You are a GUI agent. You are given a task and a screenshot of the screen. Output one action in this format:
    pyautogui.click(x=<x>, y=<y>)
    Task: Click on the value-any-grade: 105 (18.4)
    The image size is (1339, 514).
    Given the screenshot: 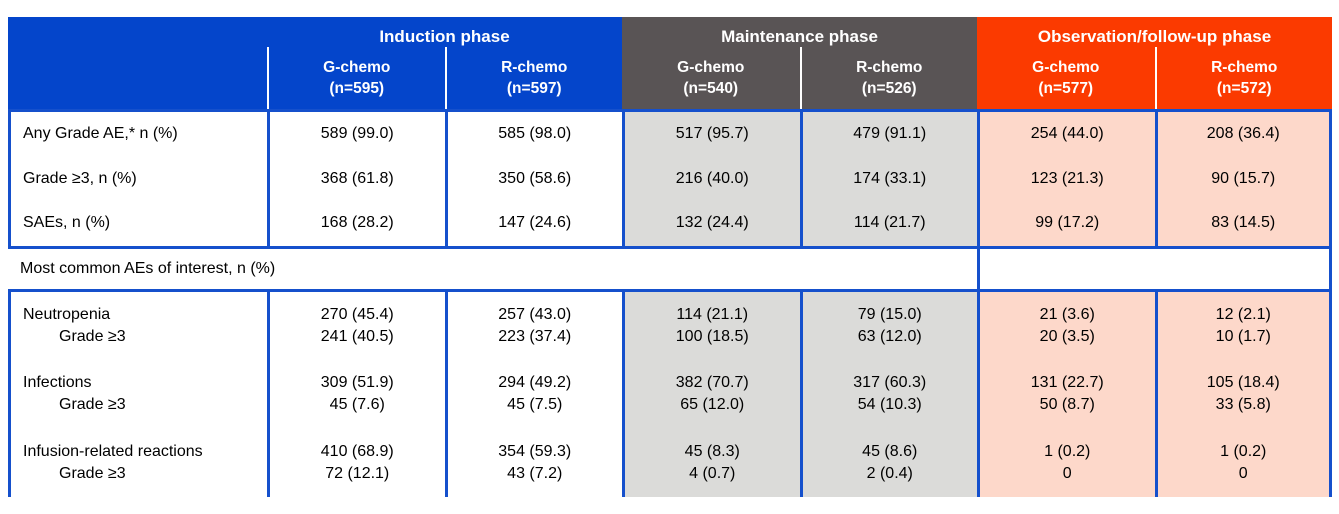 What is the action you would take?
    pyautogui.click(x=1243, y=383)
    